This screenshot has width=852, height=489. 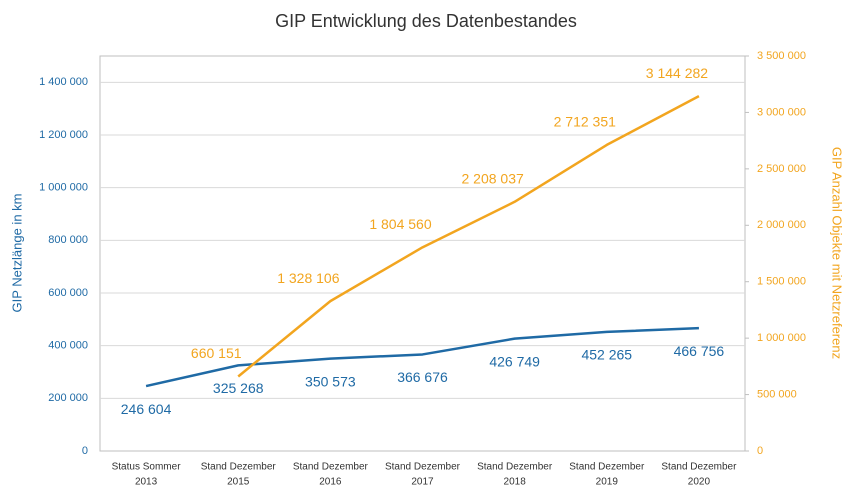 I want to click on y-tick-label: 1 200 000, so click(x=63, y=135).